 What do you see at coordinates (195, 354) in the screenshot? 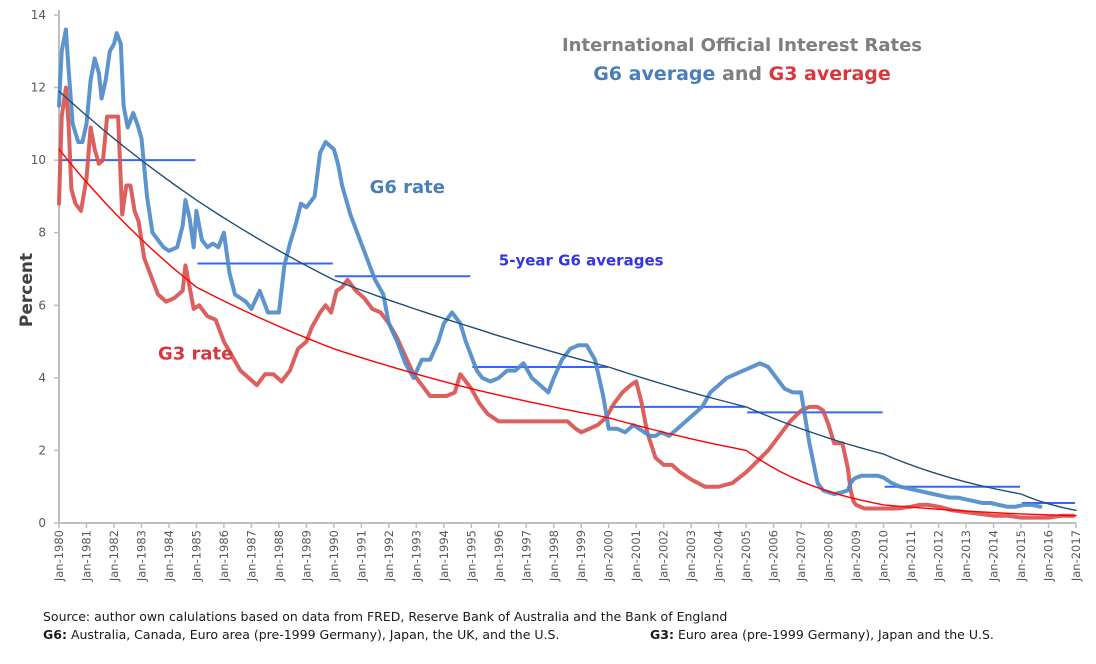
I see `annotation-g3-rate: G3 rate` at bounding box center [195, 354].